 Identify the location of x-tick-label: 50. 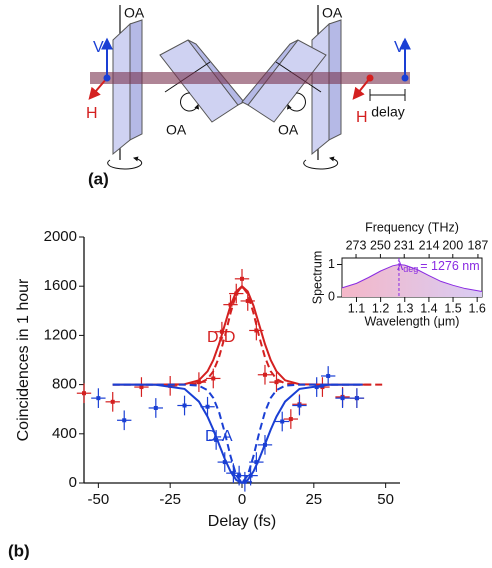
(385, 499).